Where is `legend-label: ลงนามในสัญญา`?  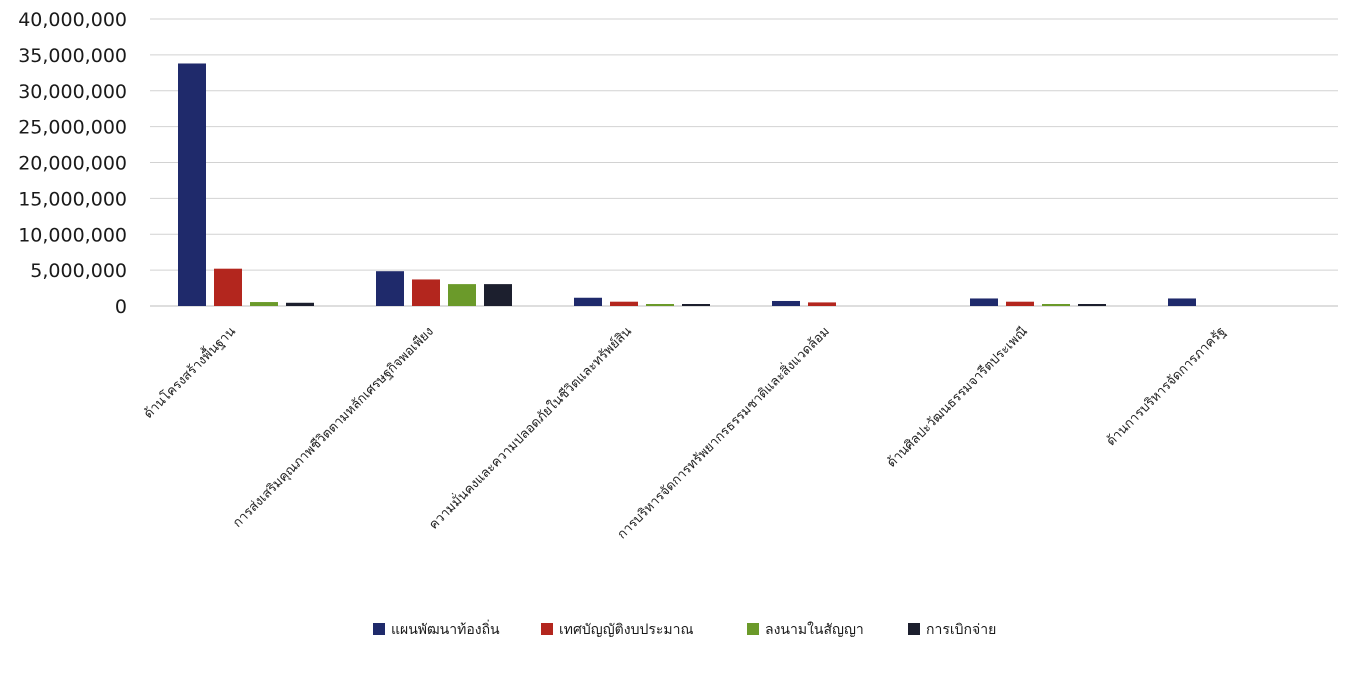
legend-label: ลงนามในสัญญา is located at coordinates (814, 629).